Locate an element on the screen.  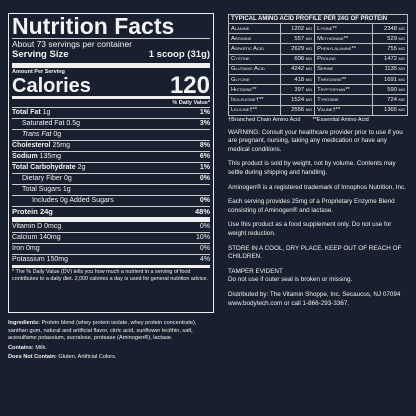
amino-name: Glycine is located at coordinates (254, 79).